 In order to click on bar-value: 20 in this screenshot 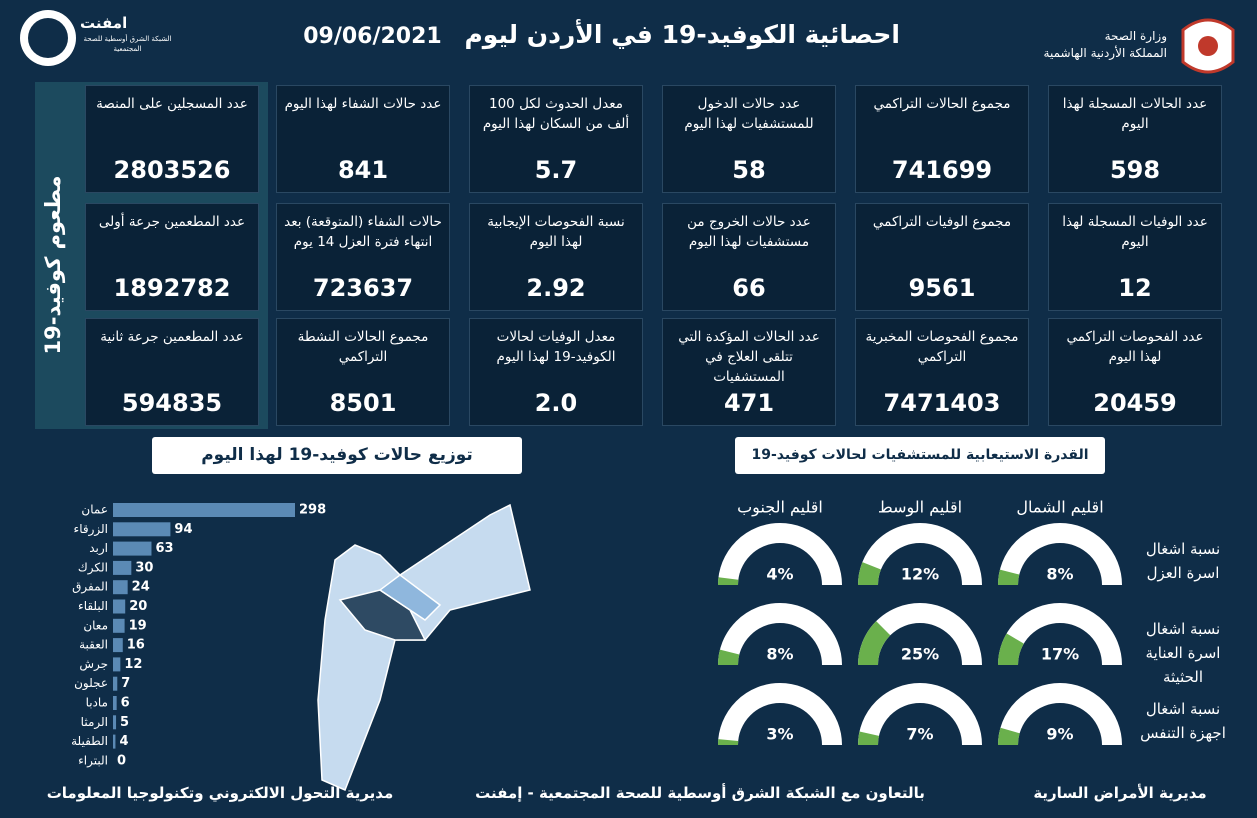, I will do `click(138, 606)`.